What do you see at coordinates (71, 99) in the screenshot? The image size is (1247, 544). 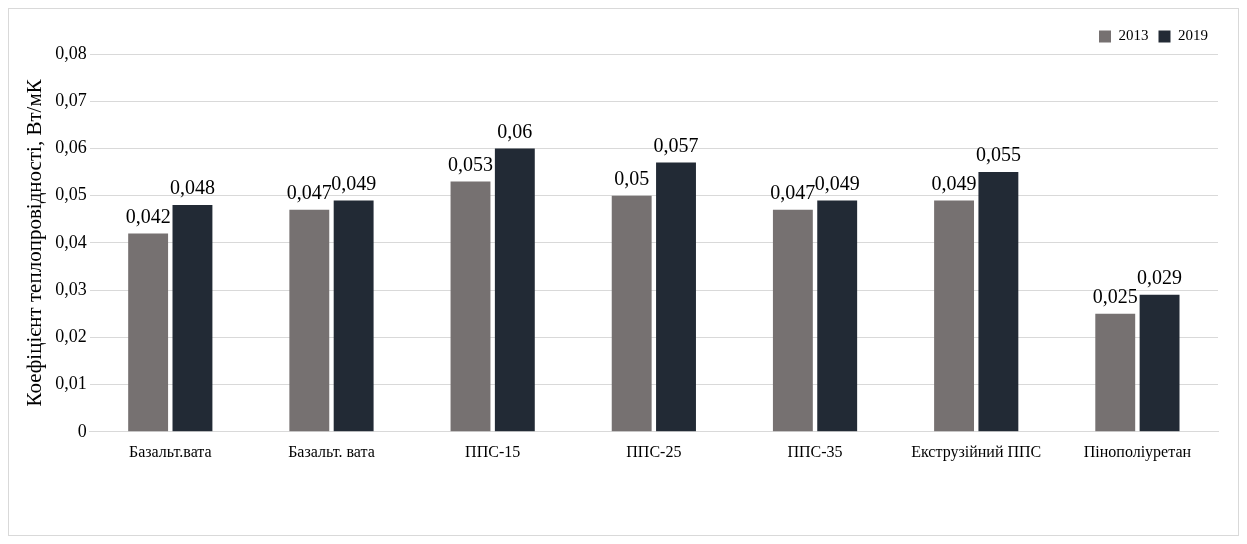 I see `y-tick-label: 0,07` at bounding box center [71, 99].